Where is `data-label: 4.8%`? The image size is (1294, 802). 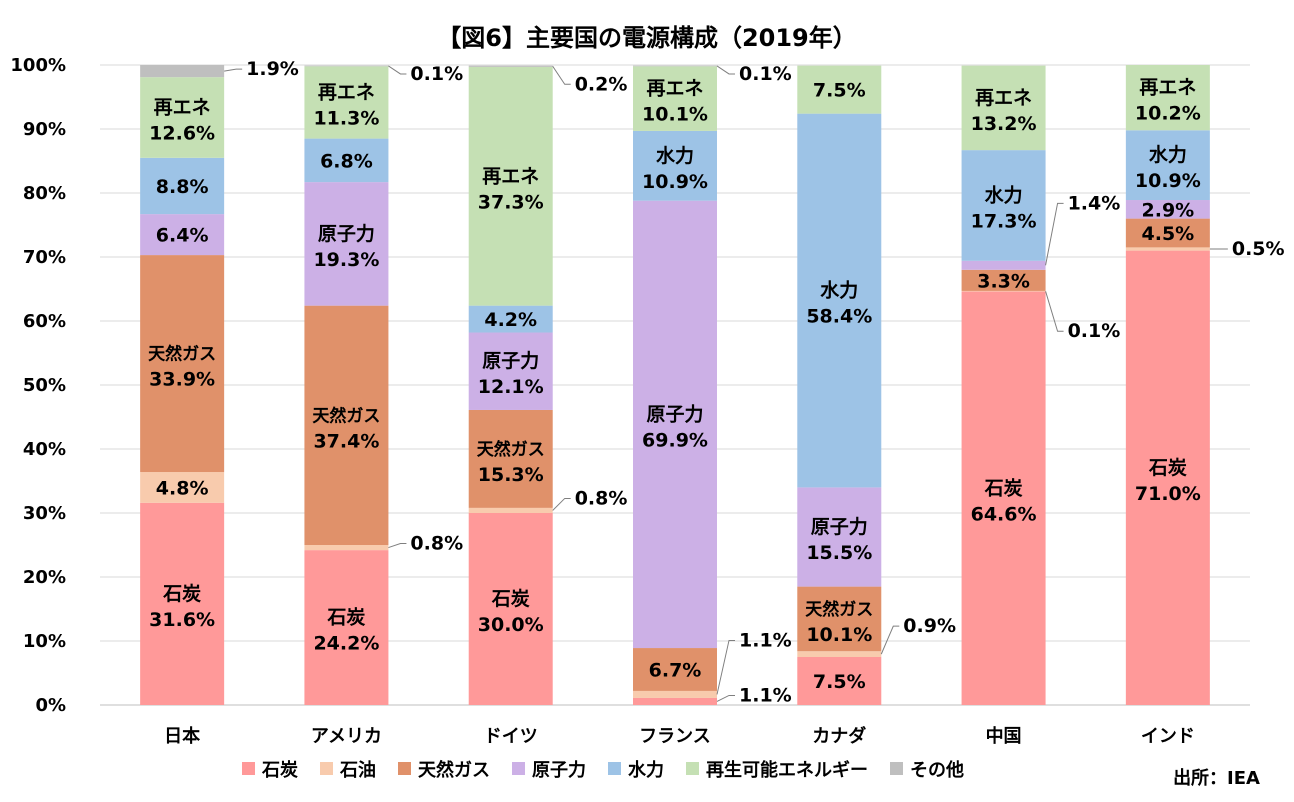 data-label: 4.8% is located at coordinates (182, 488).